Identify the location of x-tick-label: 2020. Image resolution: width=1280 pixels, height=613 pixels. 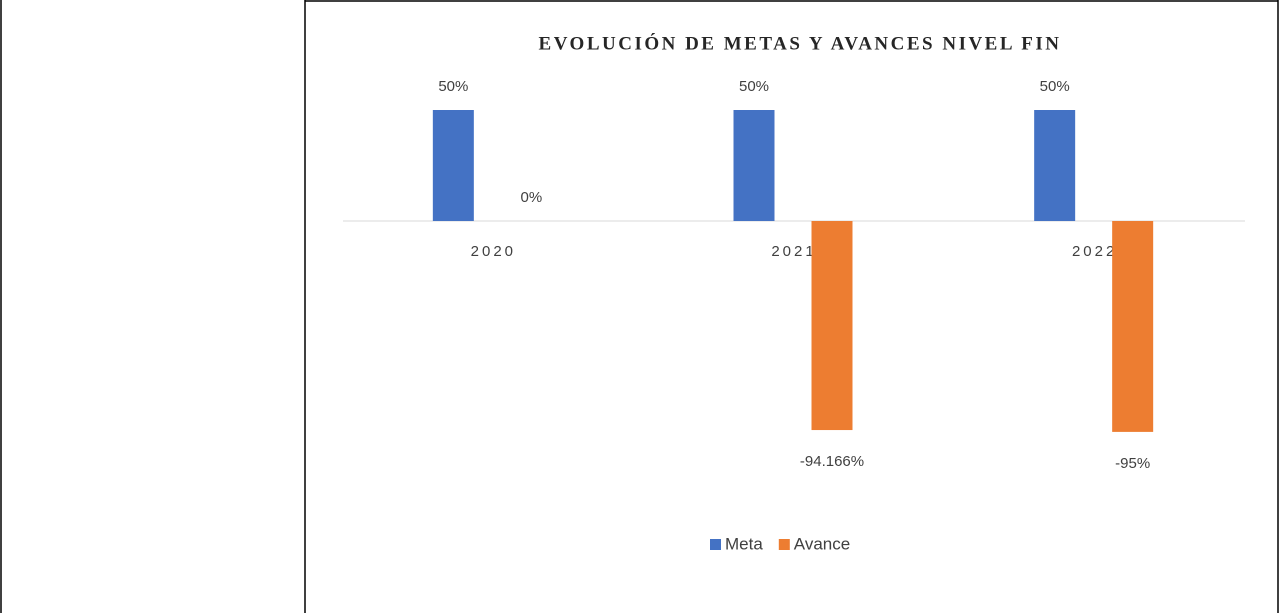
(493, 251).